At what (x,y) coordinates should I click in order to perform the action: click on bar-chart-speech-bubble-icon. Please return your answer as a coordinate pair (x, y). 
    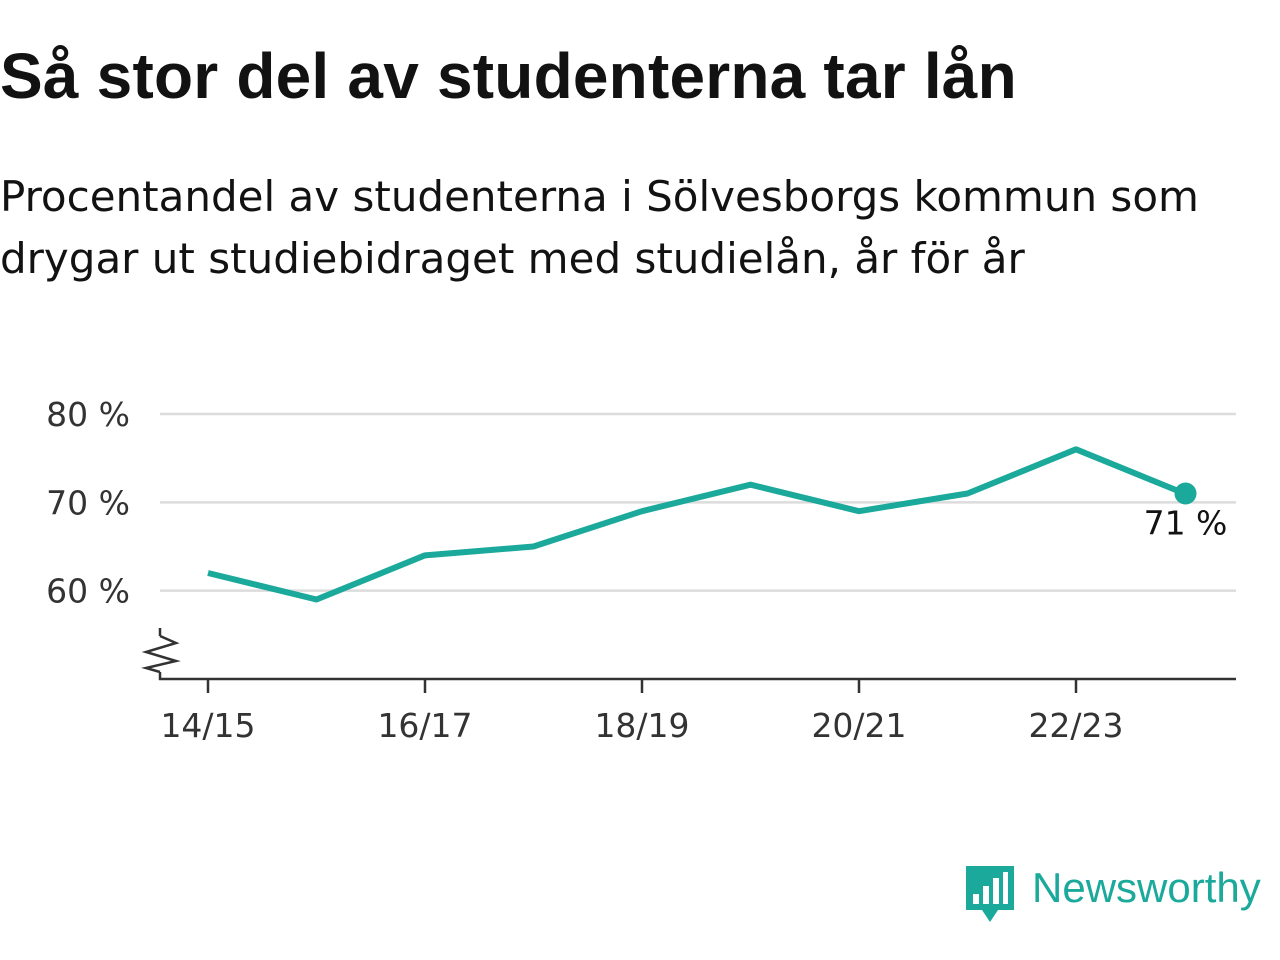
    Looking at the image, I should click on (990, 894).